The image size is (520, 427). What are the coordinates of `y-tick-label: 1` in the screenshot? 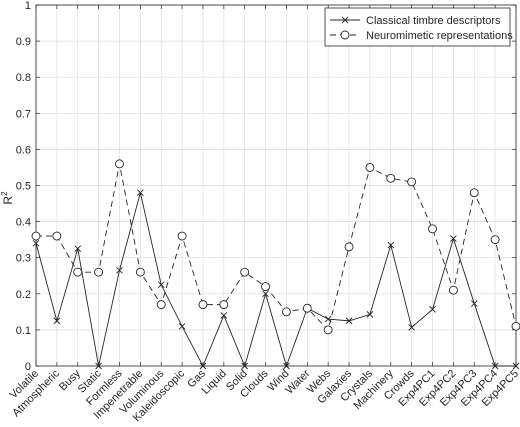 It's located at (28, 6).